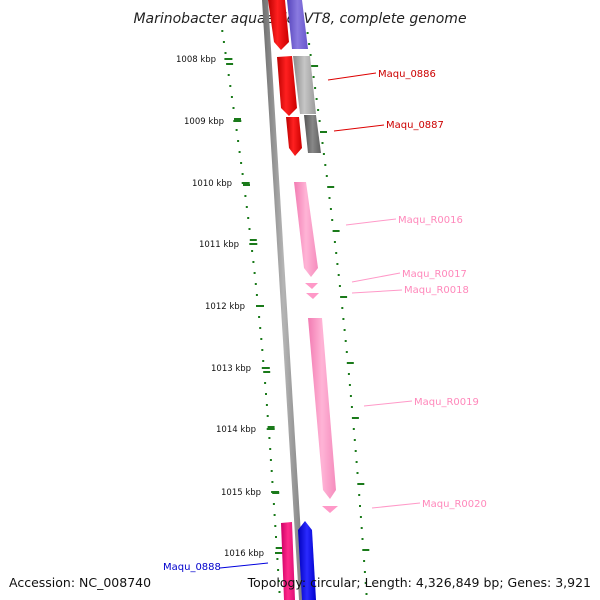 The height and width of the screenshot is (600, 600). I want to click on gene-label-maqu-r0019: Maqu_R0019, so click(446, 402).